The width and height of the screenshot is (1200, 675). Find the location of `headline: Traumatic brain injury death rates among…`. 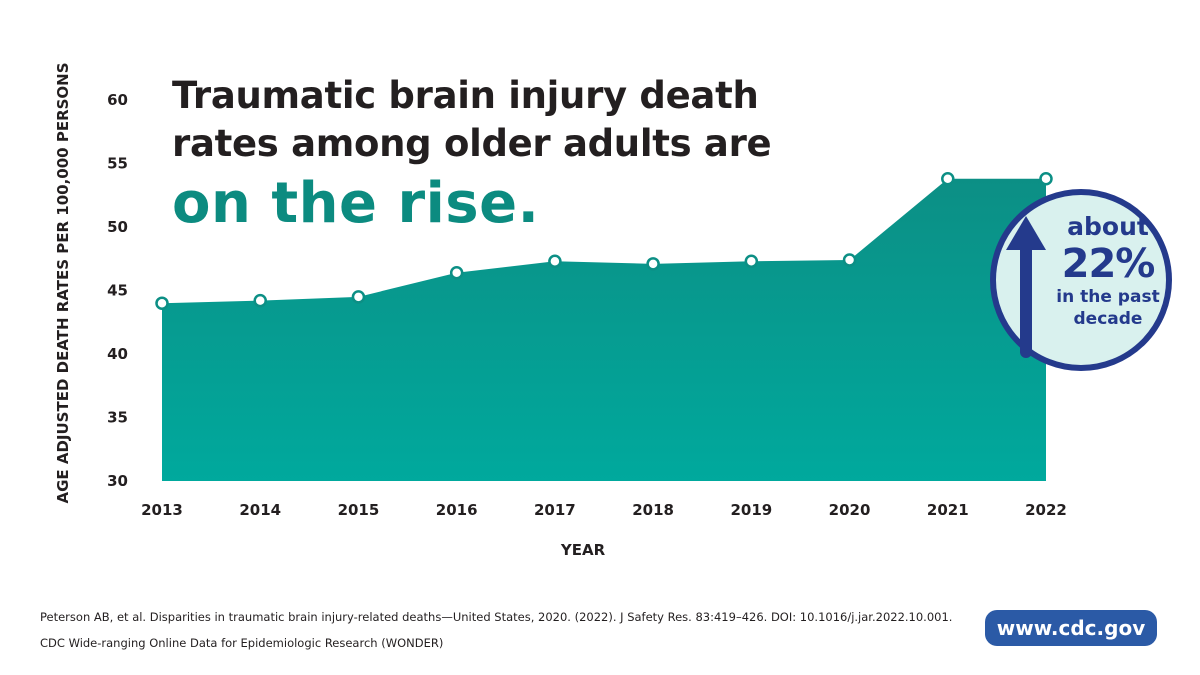

headline: Traumatic brain injury death rates among… is located at coordinates (492, 155).